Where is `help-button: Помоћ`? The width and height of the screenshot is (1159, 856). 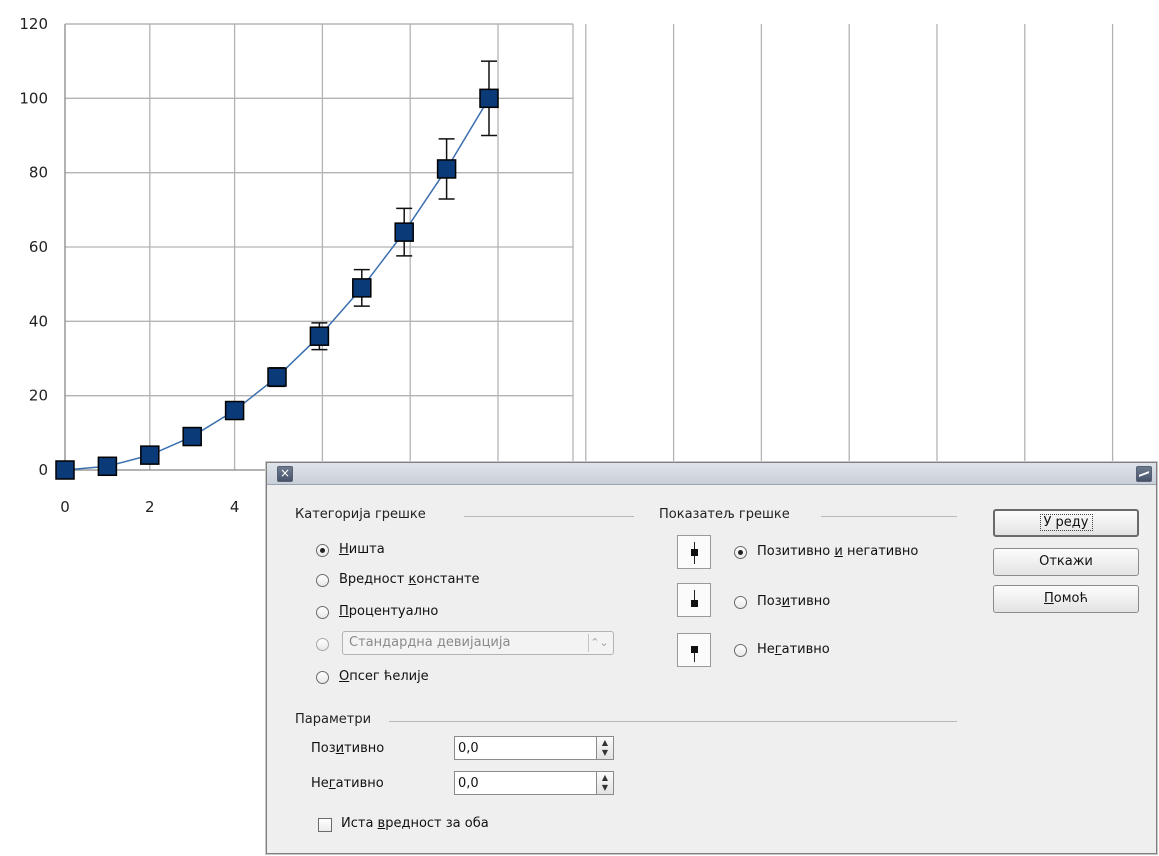
help-button: Помоћ is located at coordinates (1066, 599).